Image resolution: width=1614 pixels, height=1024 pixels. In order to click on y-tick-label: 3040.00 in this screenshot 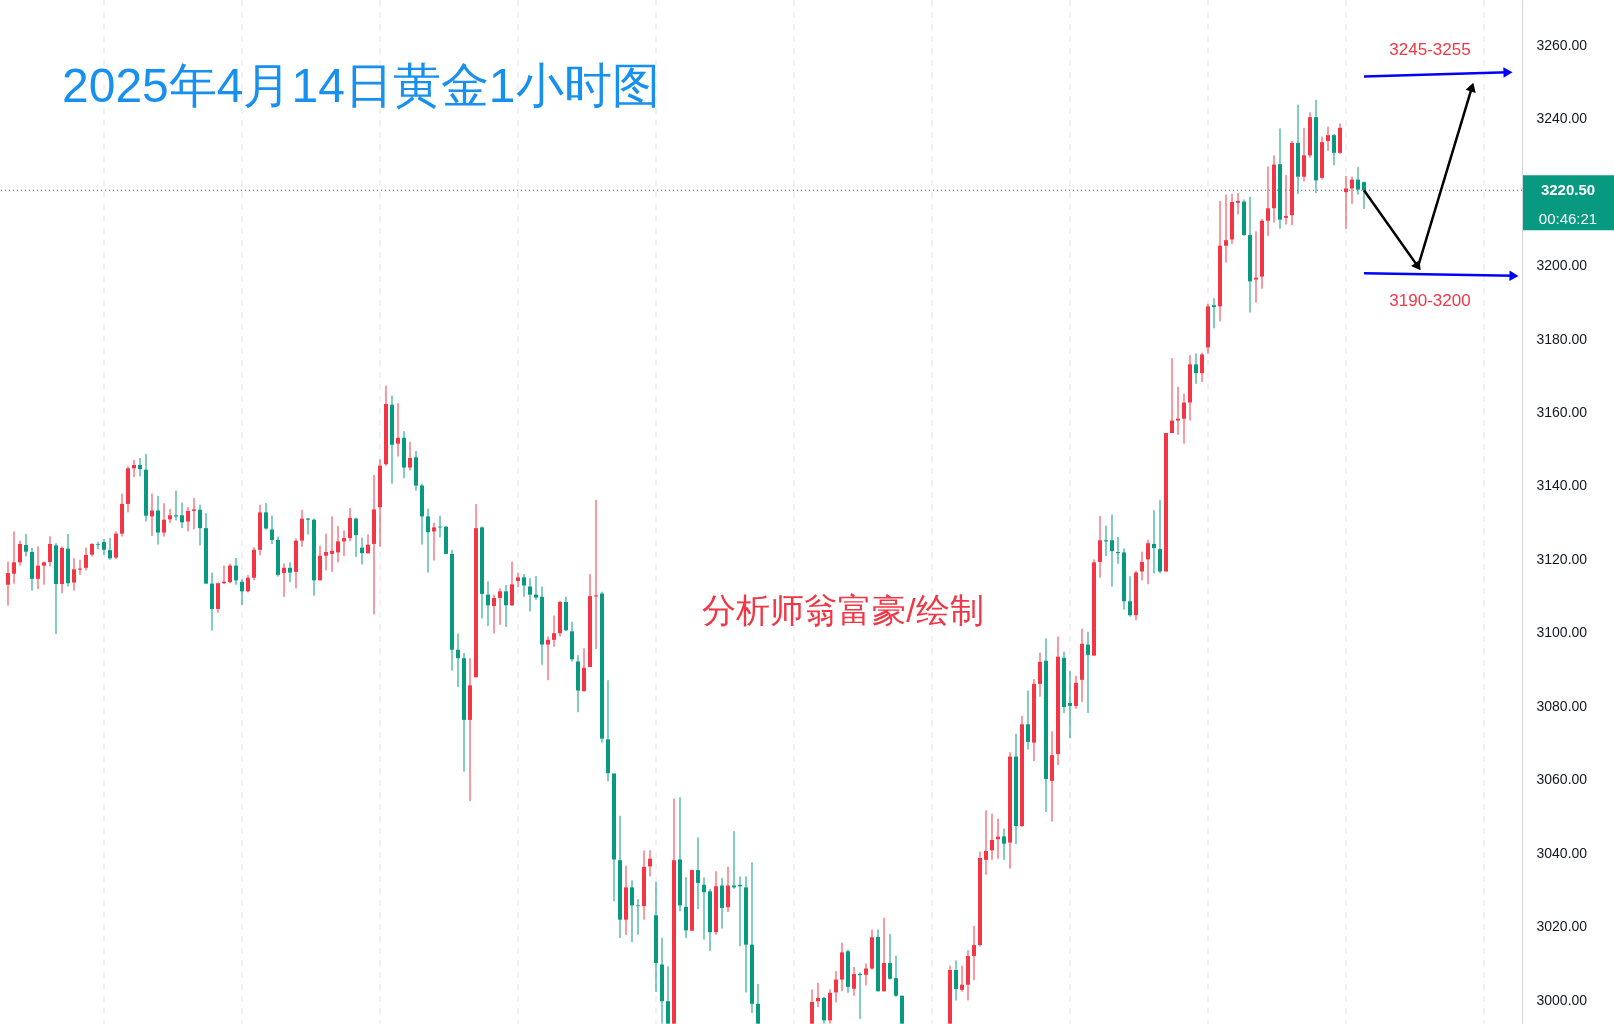, I will do `click(1562, 852)`.